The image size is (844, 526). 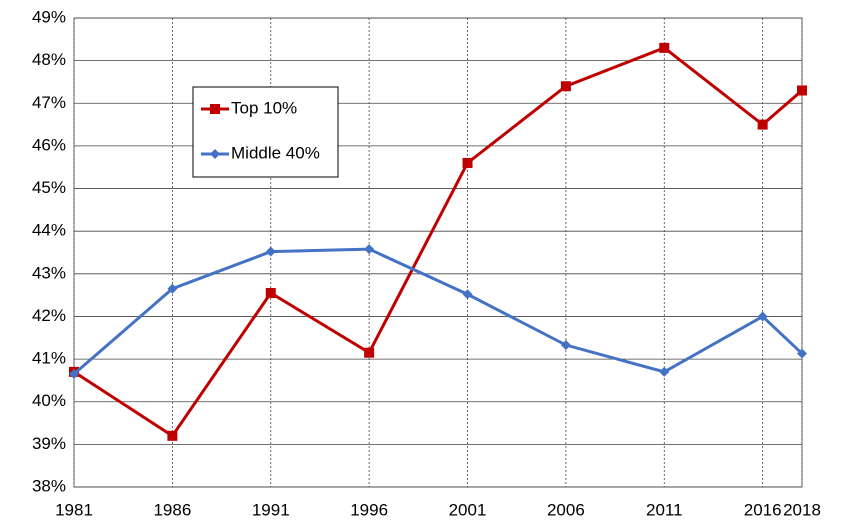 What do you see at coordinates (49, 315) in the screenshot?
I see `y-tick-label: 42%` at bounding box center [49, 315].